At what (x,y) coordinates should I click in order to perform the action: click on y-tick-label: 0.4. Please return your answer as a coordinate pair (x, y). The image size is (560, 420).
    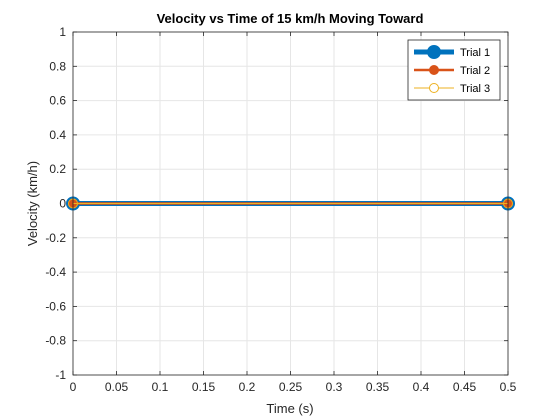
    Looking at the image, I should click on (57, 135).